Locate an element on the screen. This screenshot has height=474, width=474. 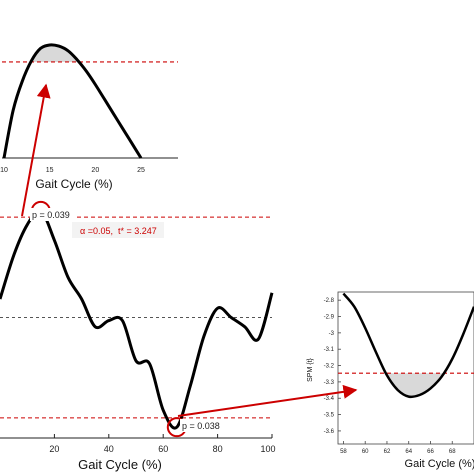
inset-br-ytick-label: -2.9 is located at coordinates (329, 318).